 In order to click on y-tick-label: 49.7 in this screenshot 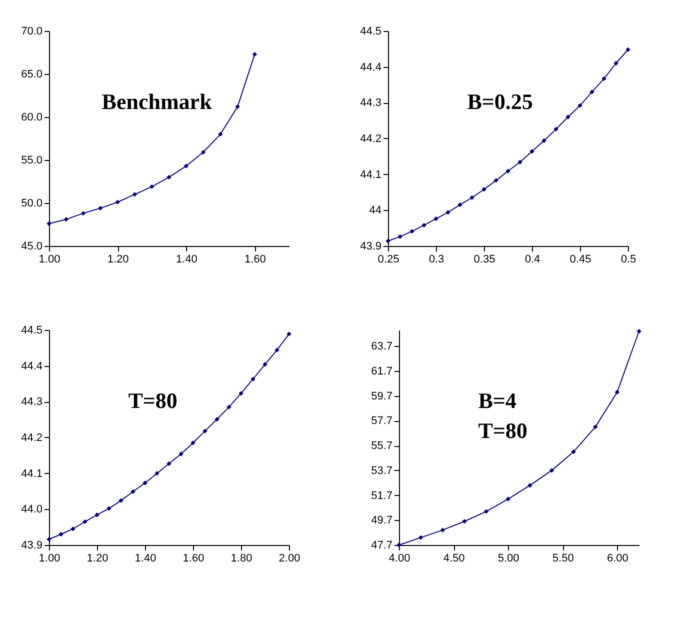, I will do `click(381, 520)`.